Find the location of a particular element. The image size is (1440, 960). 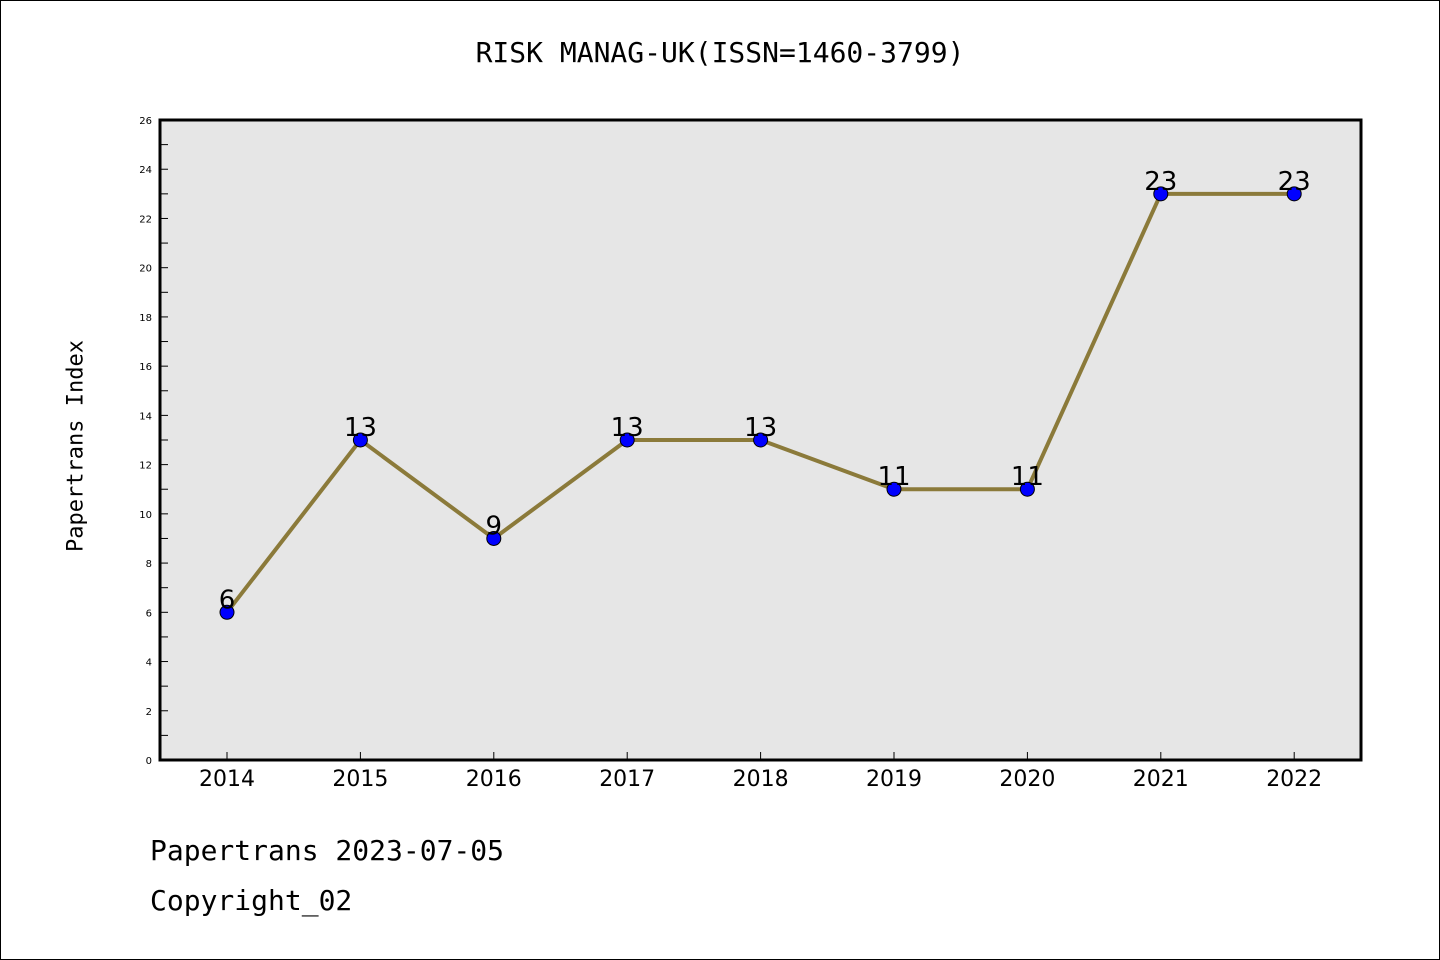

y-tick-label: 16 is located at coordinates (145, 367).